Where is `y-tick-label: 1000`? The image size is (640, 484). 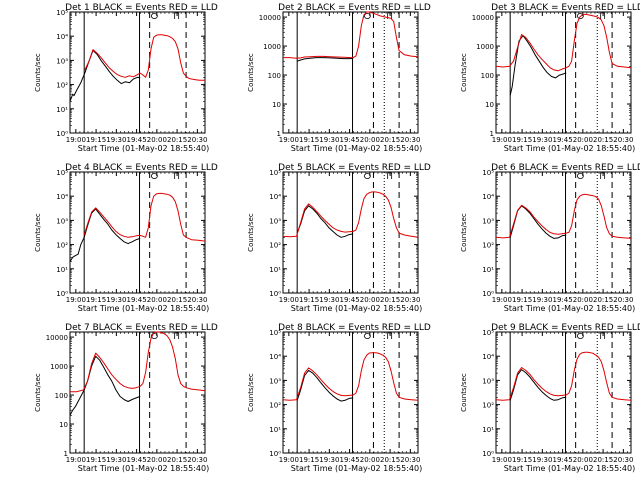
y-tick-label: 1000 is located at coordinates (272, 47).